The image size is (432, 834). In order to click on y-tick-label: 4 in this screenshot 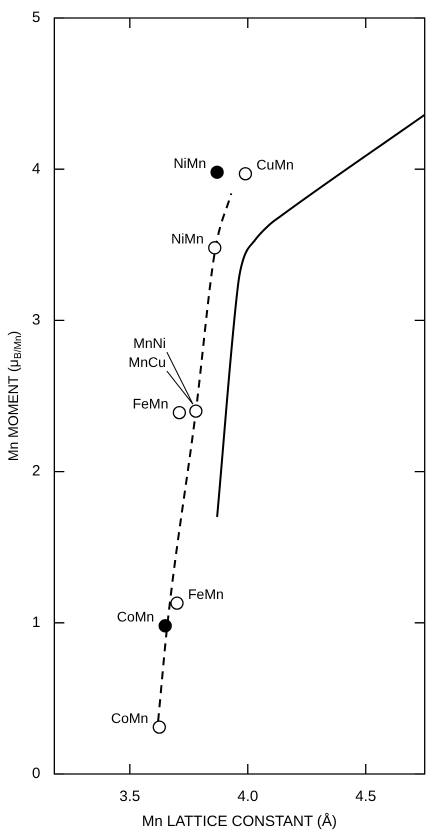, I will do `click(36, 169)`.